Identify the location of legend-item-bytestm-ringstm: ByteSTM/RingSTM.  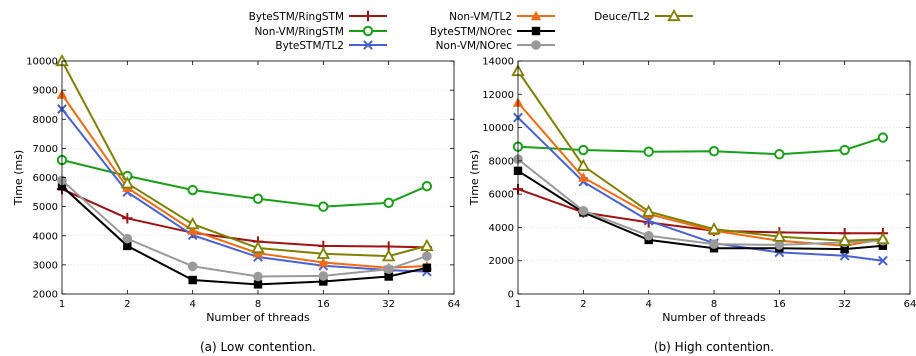
(318, 17).